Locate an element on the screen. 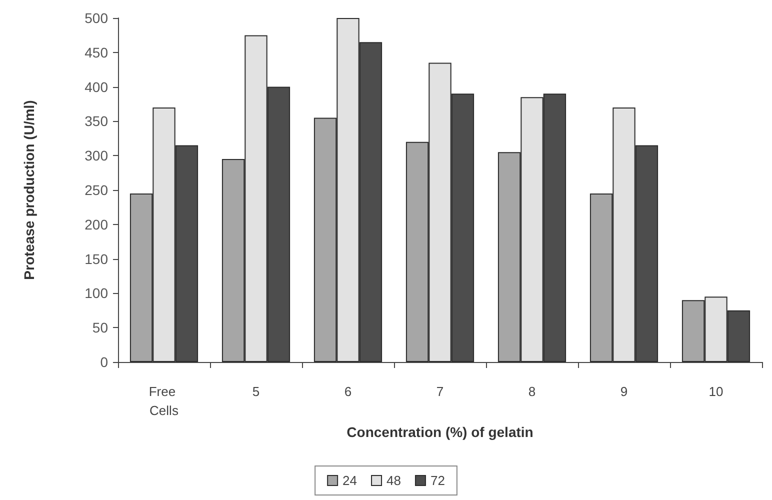 Image resolution: width=772 pixels, height=500 pixels. x-tick-label: 8 is located at coordinates (532, 391).